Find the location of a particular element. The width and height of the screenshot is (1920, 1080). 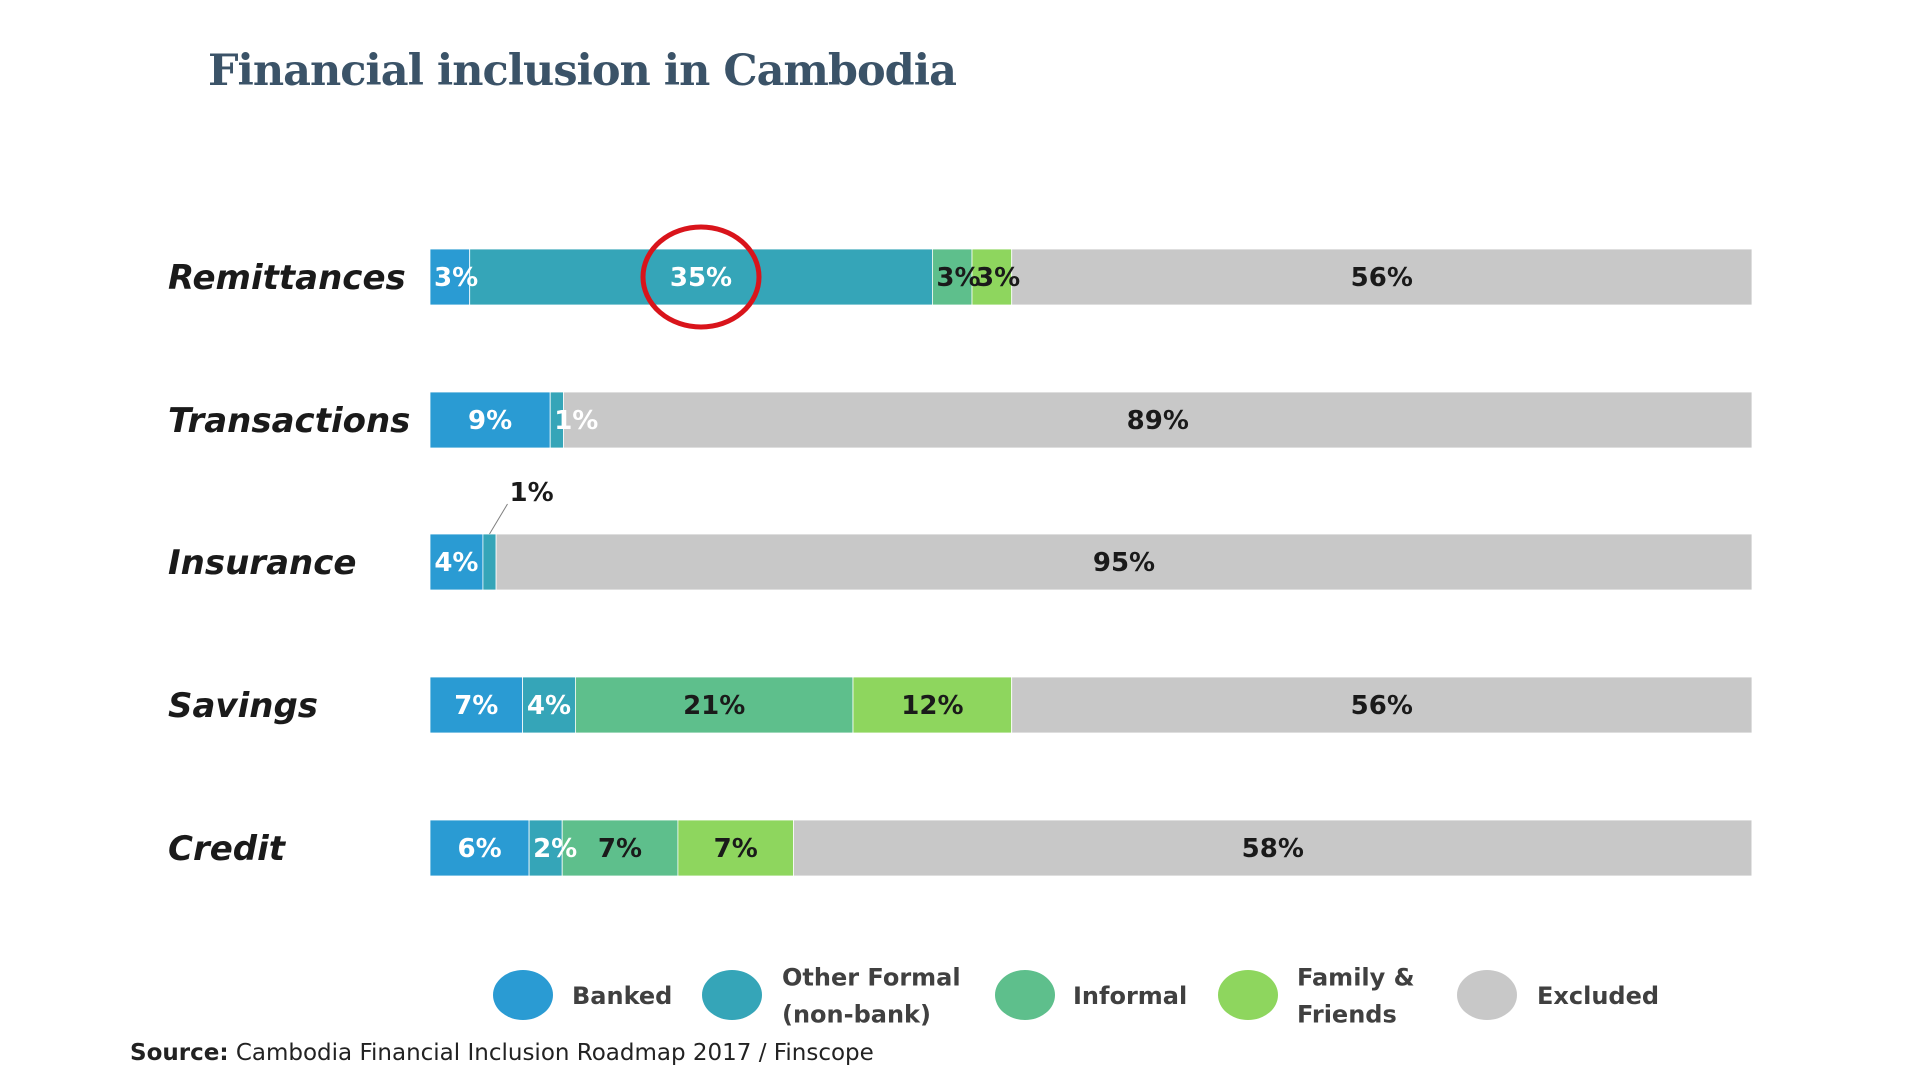

source-label: Source: is located at coordinates (179, 1053).